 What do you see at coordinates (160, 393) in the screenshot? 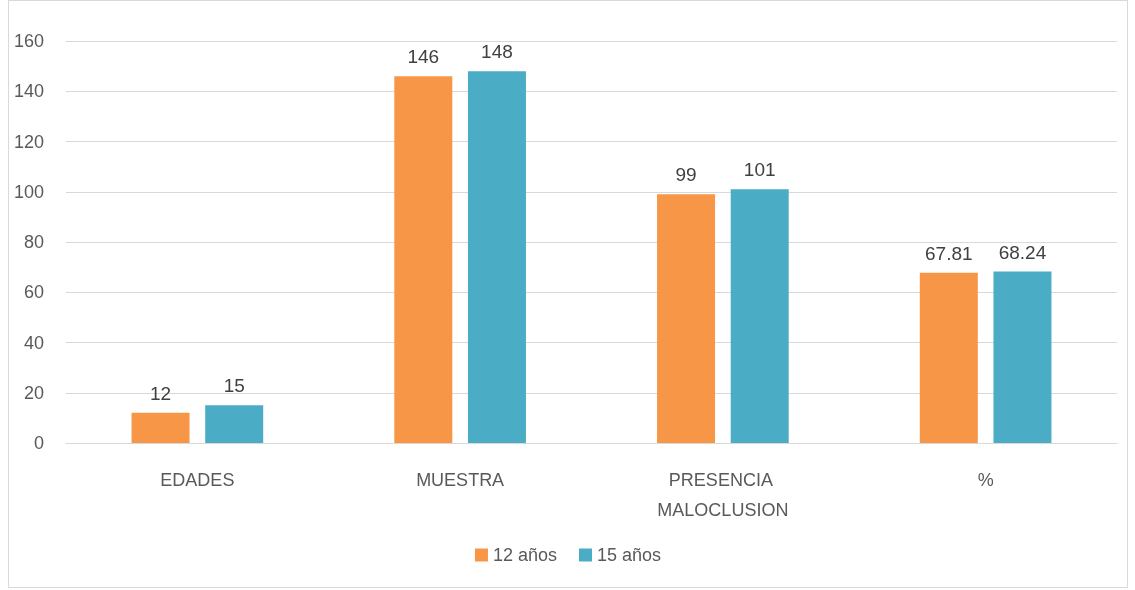
I see `data-label: 12` at bounding box center [160, 393].